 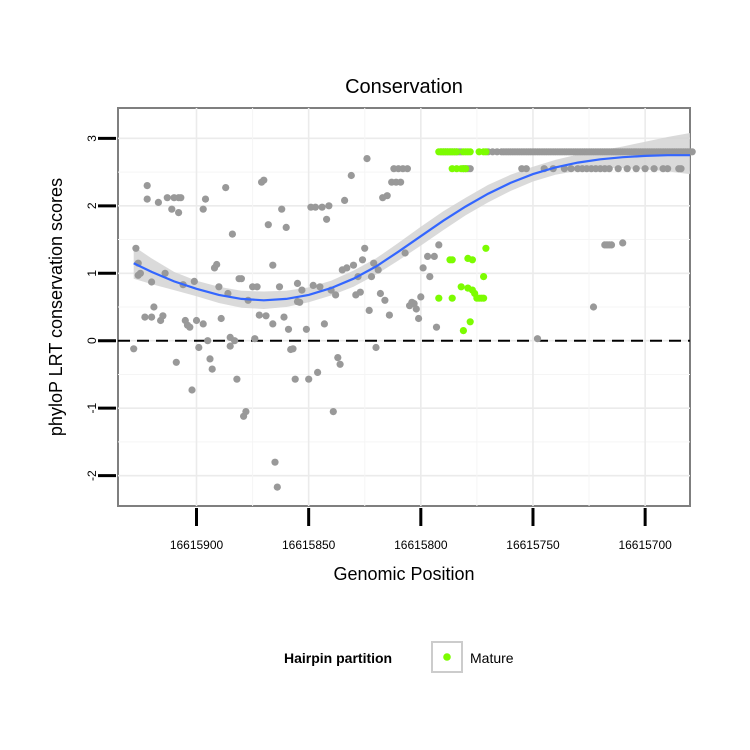 I want to click on smooth-trend-line, so click(x=411, y=228).